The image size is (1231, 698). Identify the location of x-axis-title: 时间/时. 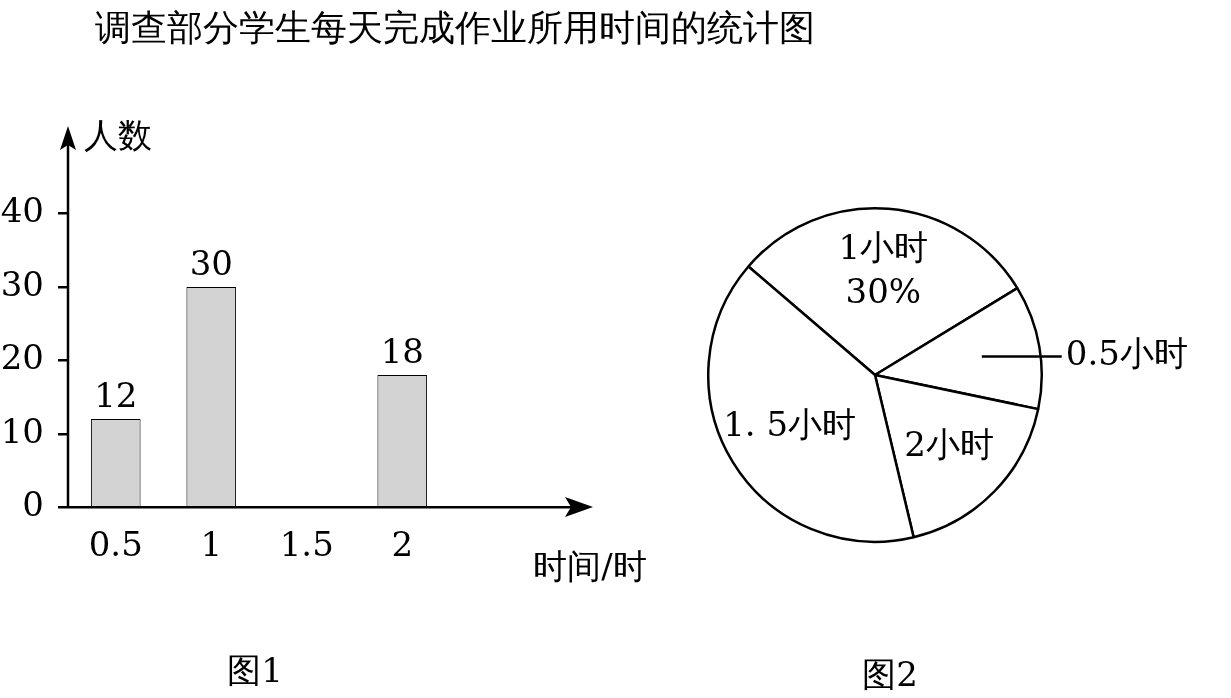
(590, 566).